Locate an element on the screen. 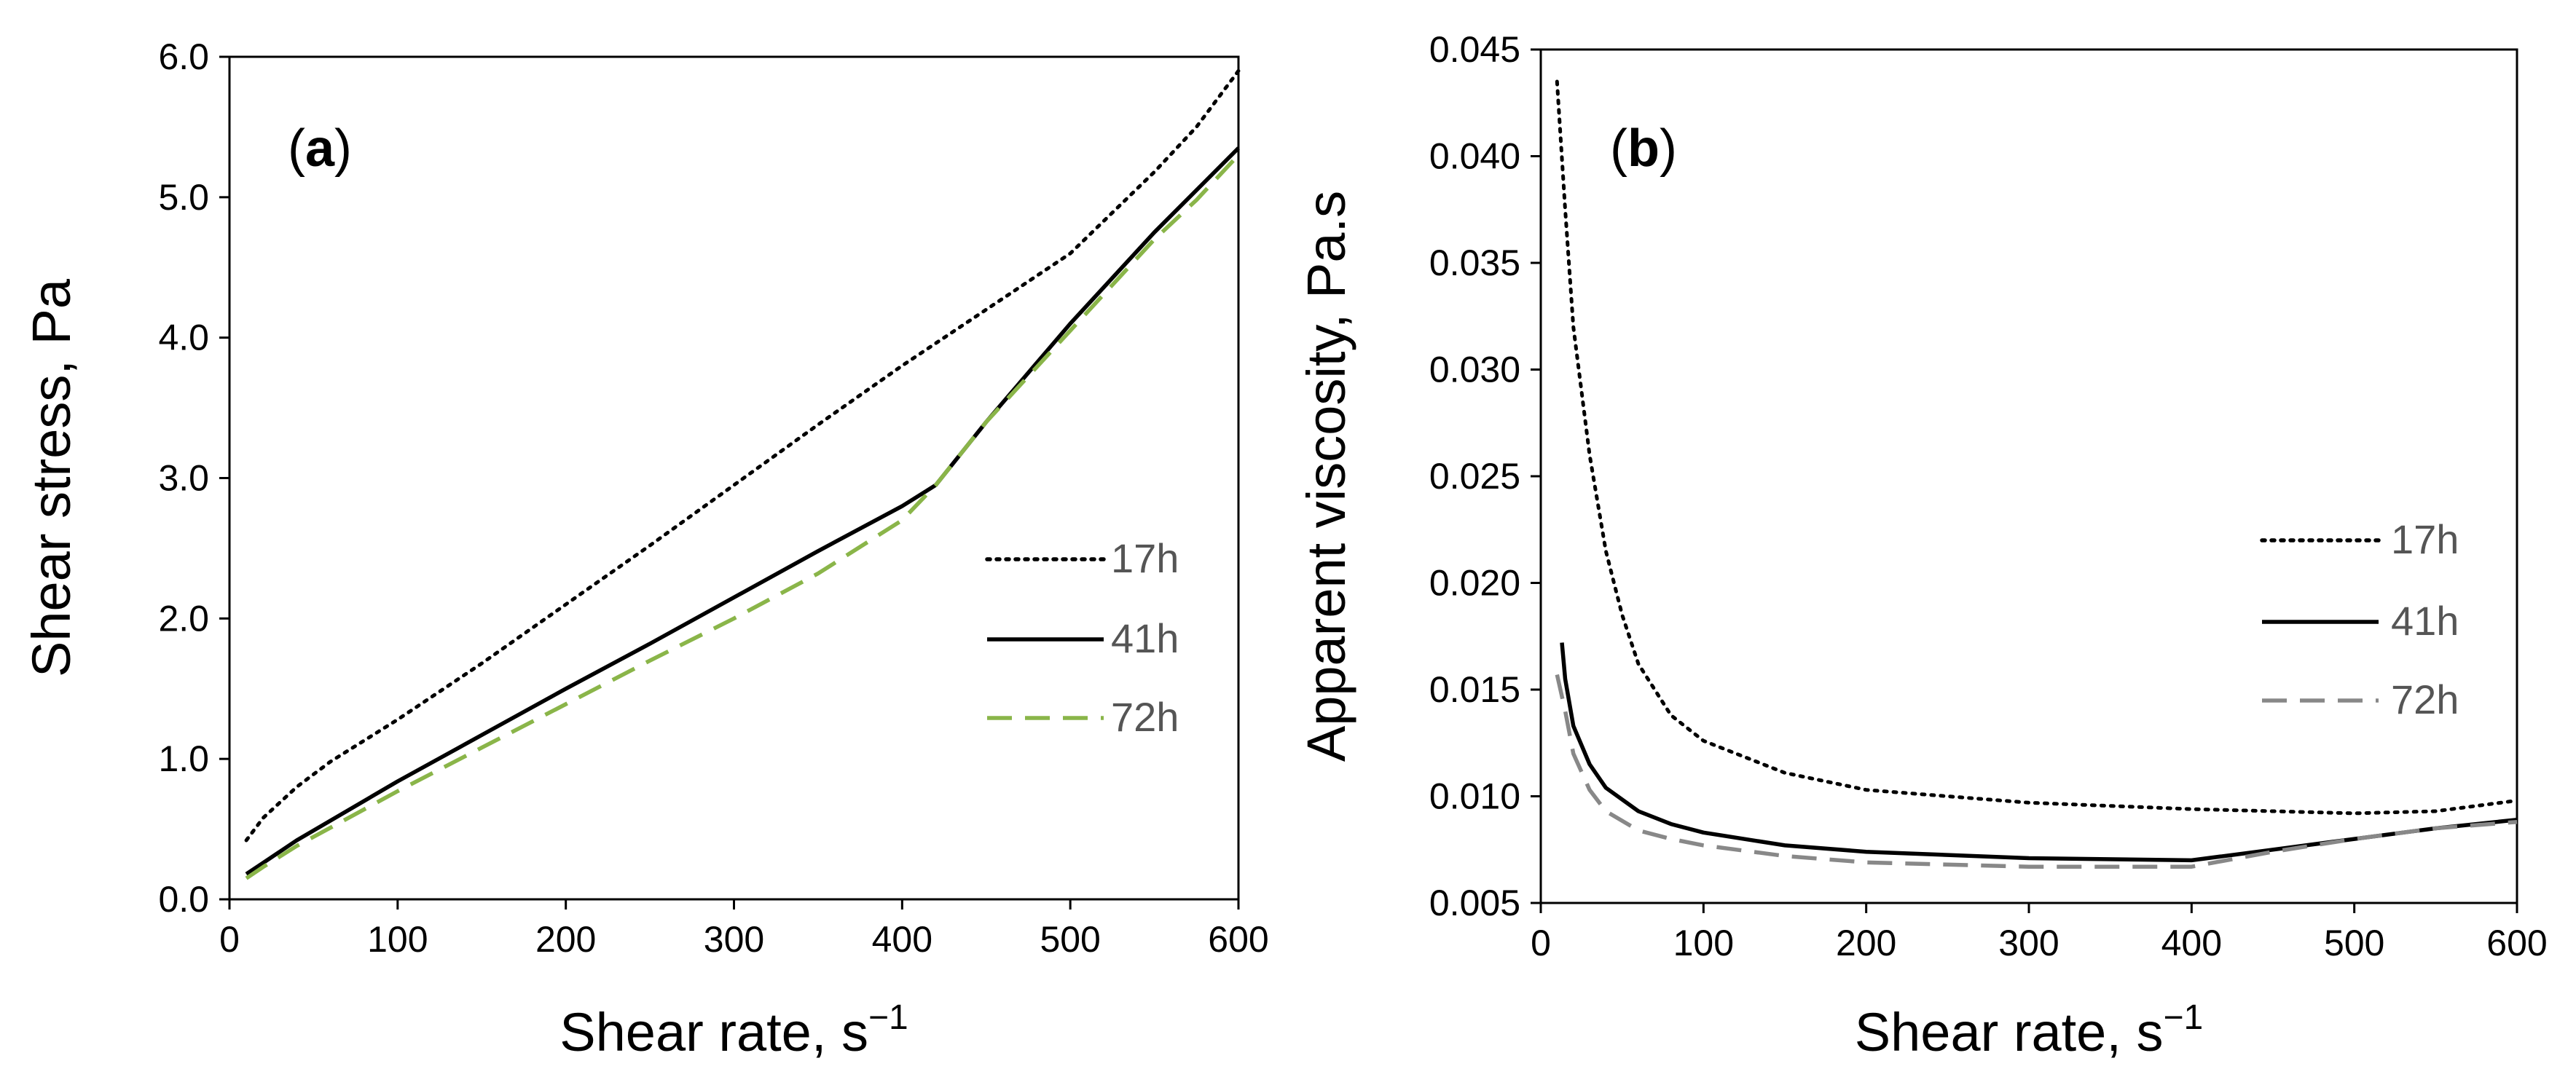  y-axis-label: Shear stress, Pa is located at coordinates (51, 477).